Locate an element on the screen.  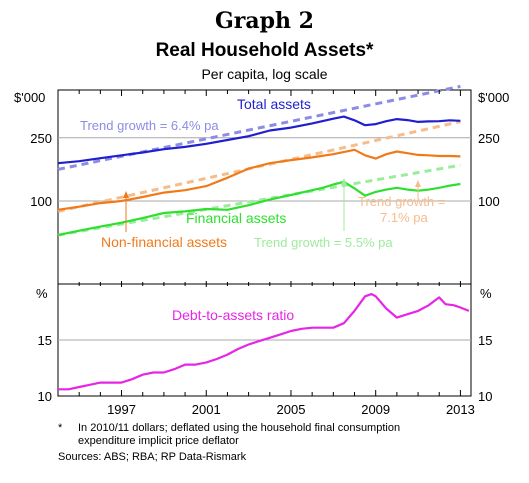
x-tick-label-2001: 2001 is located at coordinates (206, 409).